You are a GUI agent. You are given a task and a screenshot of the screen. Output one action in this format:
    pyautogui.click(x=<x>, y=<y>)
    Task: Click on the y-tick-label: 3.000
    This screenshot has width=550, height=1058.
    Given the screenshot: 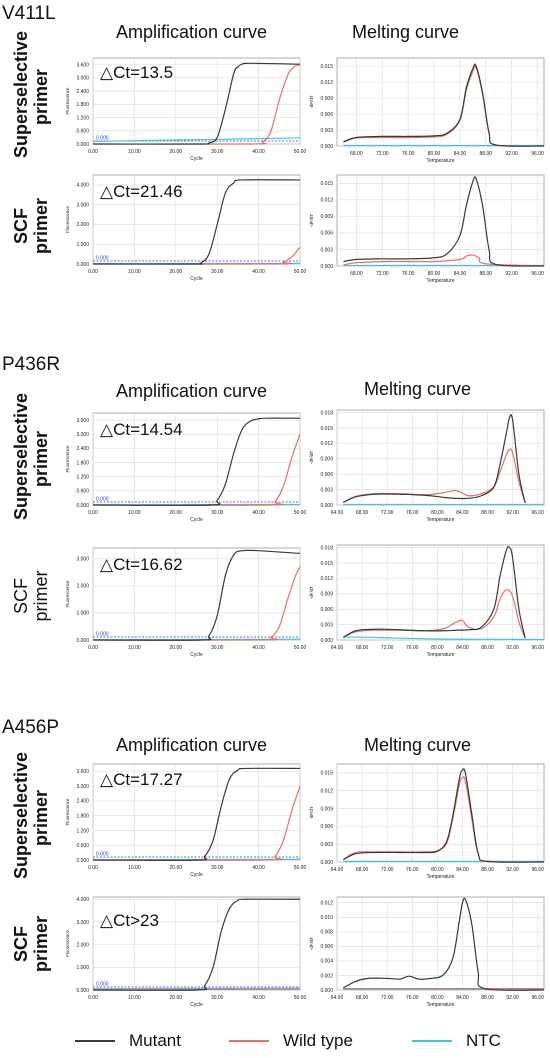 What is the action you would take?
    pyautogui.click(x=82, y=787)
    